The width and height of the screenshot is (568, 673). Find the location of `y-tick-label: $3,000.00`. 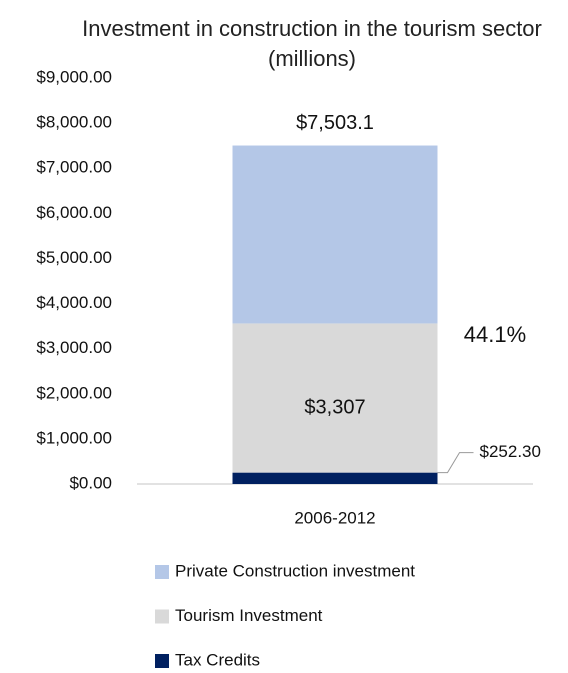

y-tick-label: $3,000.00 is located at coordinates (74, 347).